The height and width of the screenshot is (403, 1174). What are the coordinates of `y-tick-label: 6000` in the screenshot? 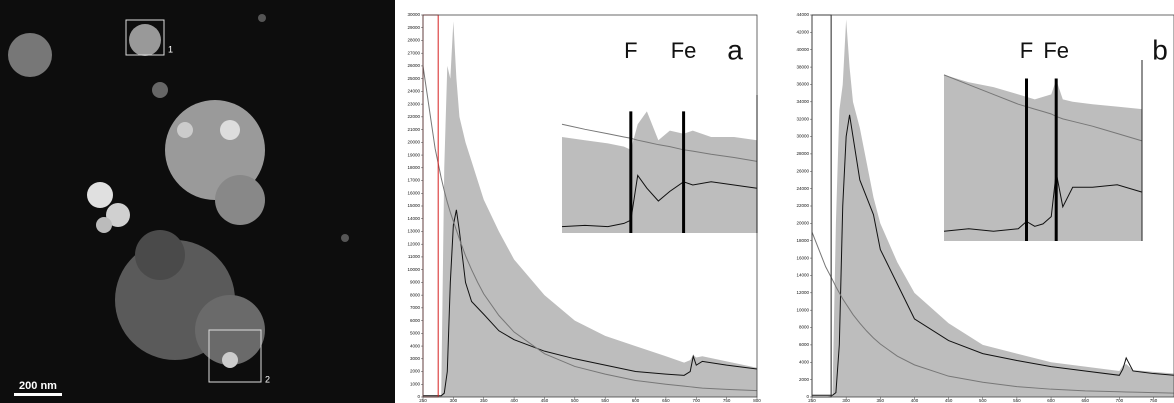 It's located at (804, 344).